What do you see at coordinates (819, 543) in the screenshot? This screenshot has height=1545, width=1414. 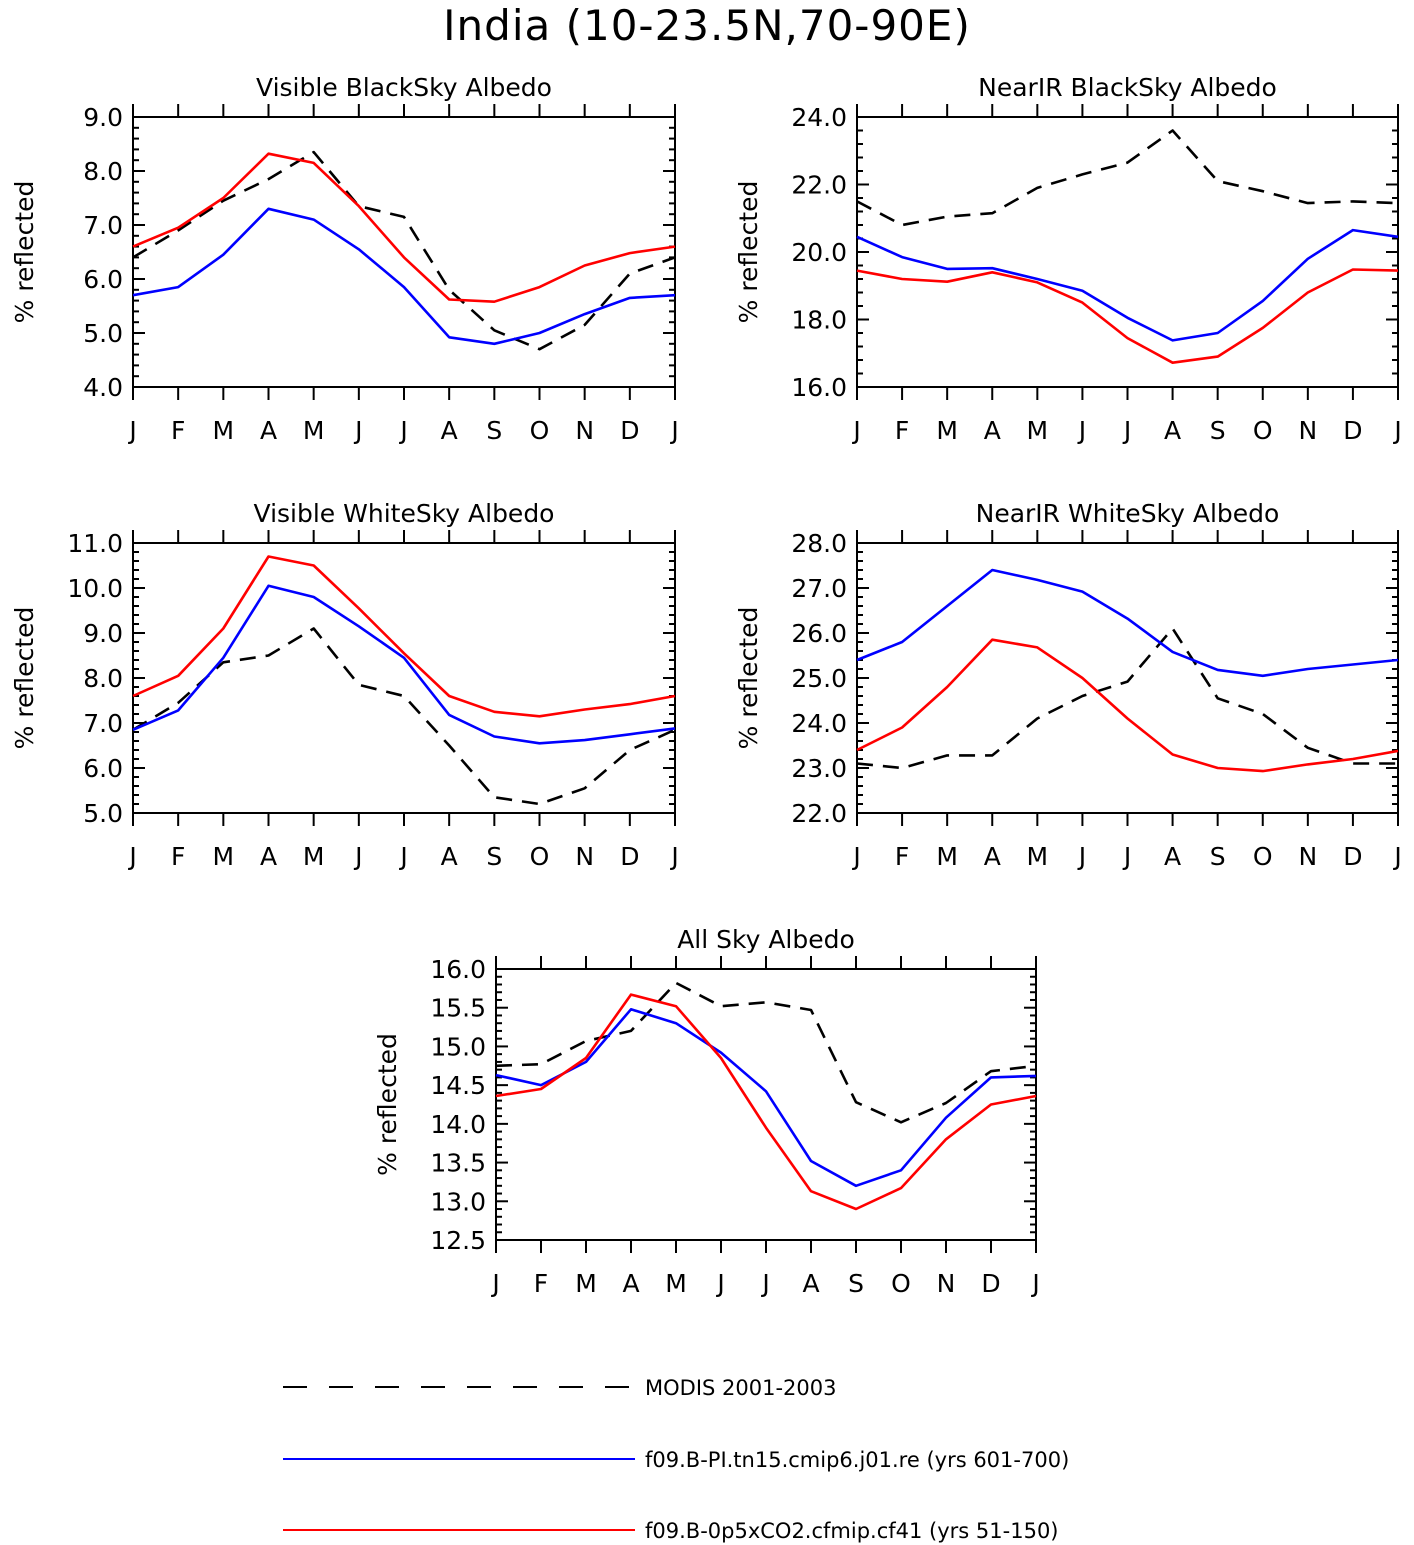 I see `y-tick-label: 28.0` at bounding box center [819, 543].